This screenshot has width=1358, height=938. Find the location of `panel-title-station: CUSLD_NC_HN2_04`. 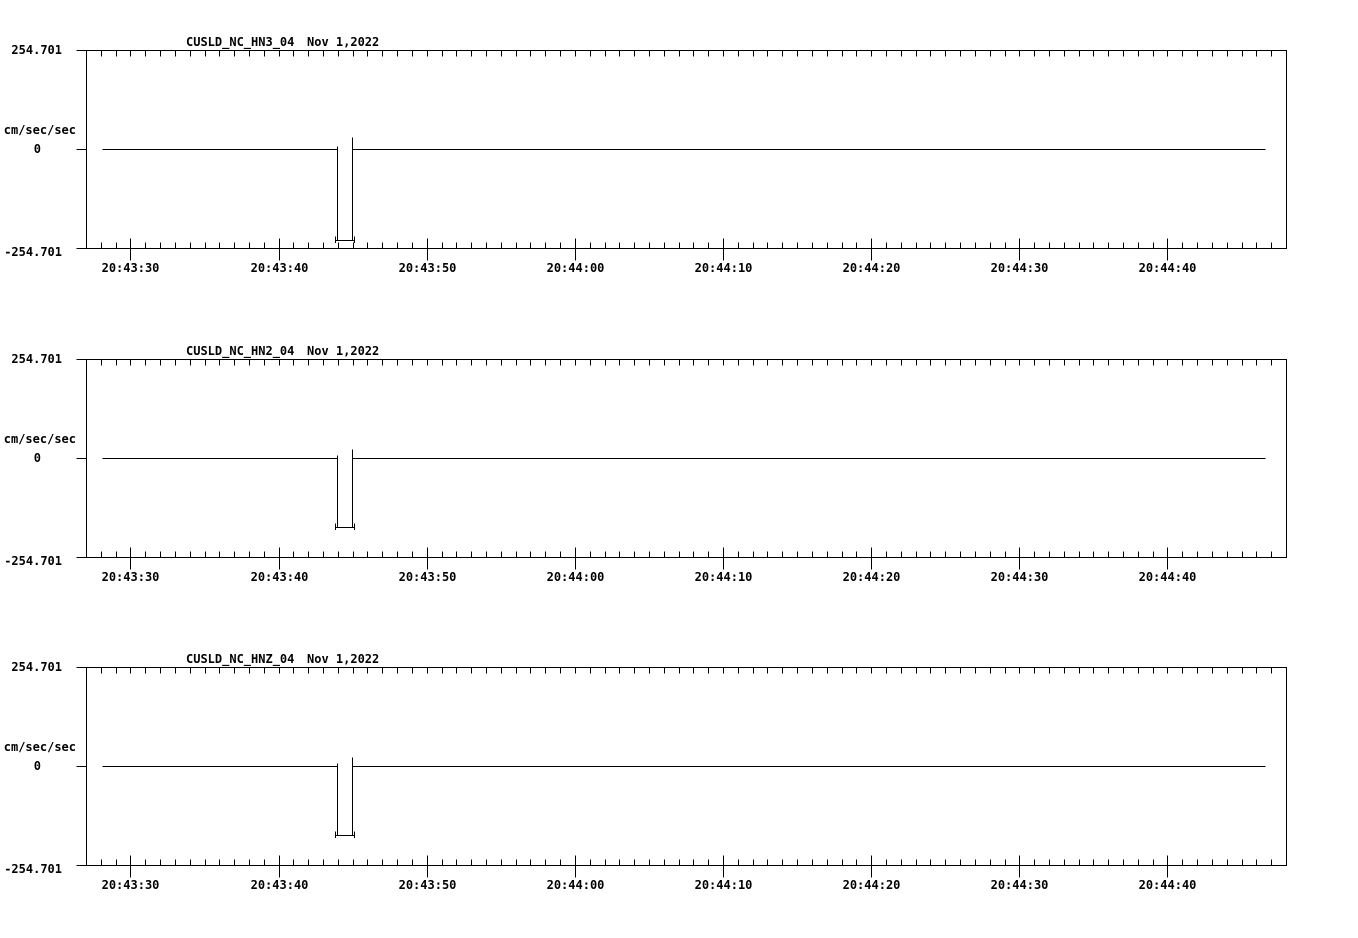

panel-title-station: CUSLD_NC_HN2_04 is located at coordinates (240, 351).